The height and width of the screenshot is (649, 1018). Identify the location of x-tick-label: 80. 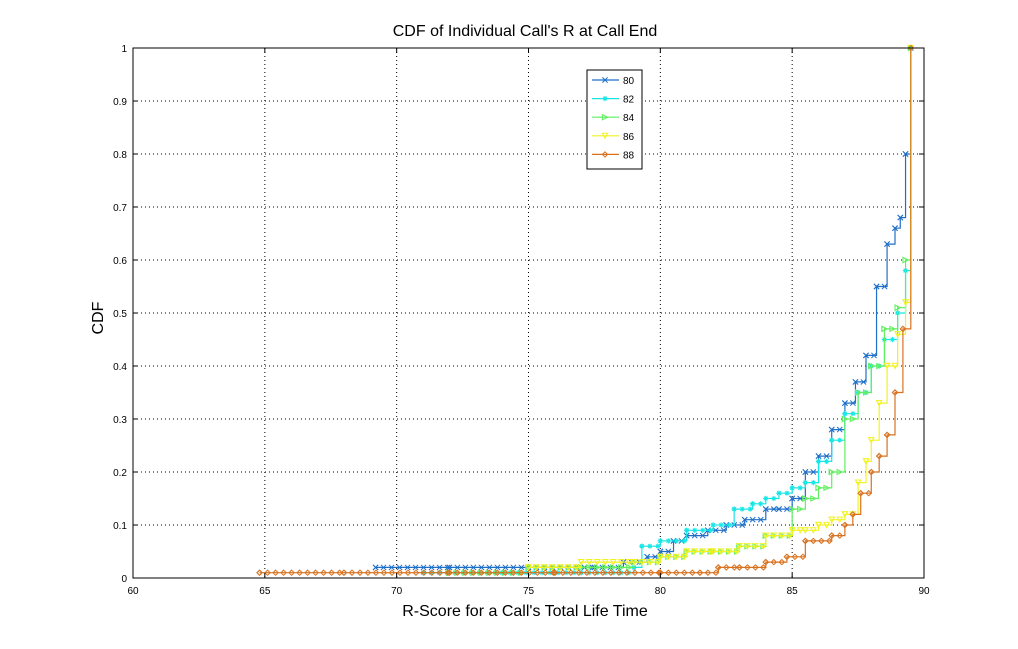
(661, 591).